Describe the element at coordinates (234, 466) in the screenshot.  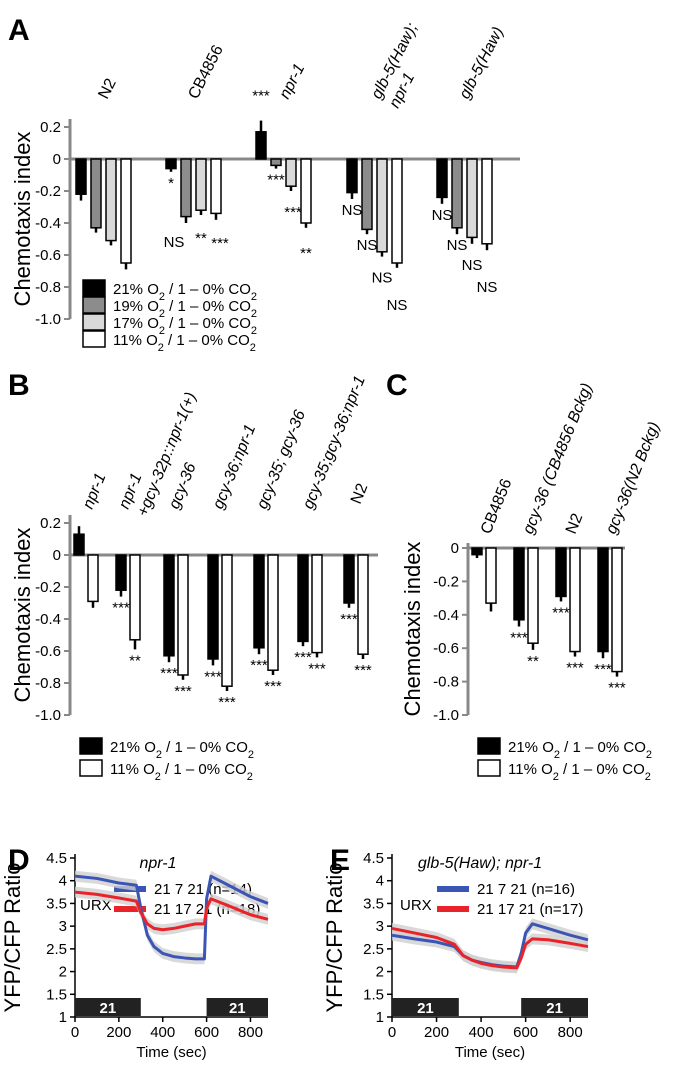
I see `category-label: gcy-36;npr-1` at that location.